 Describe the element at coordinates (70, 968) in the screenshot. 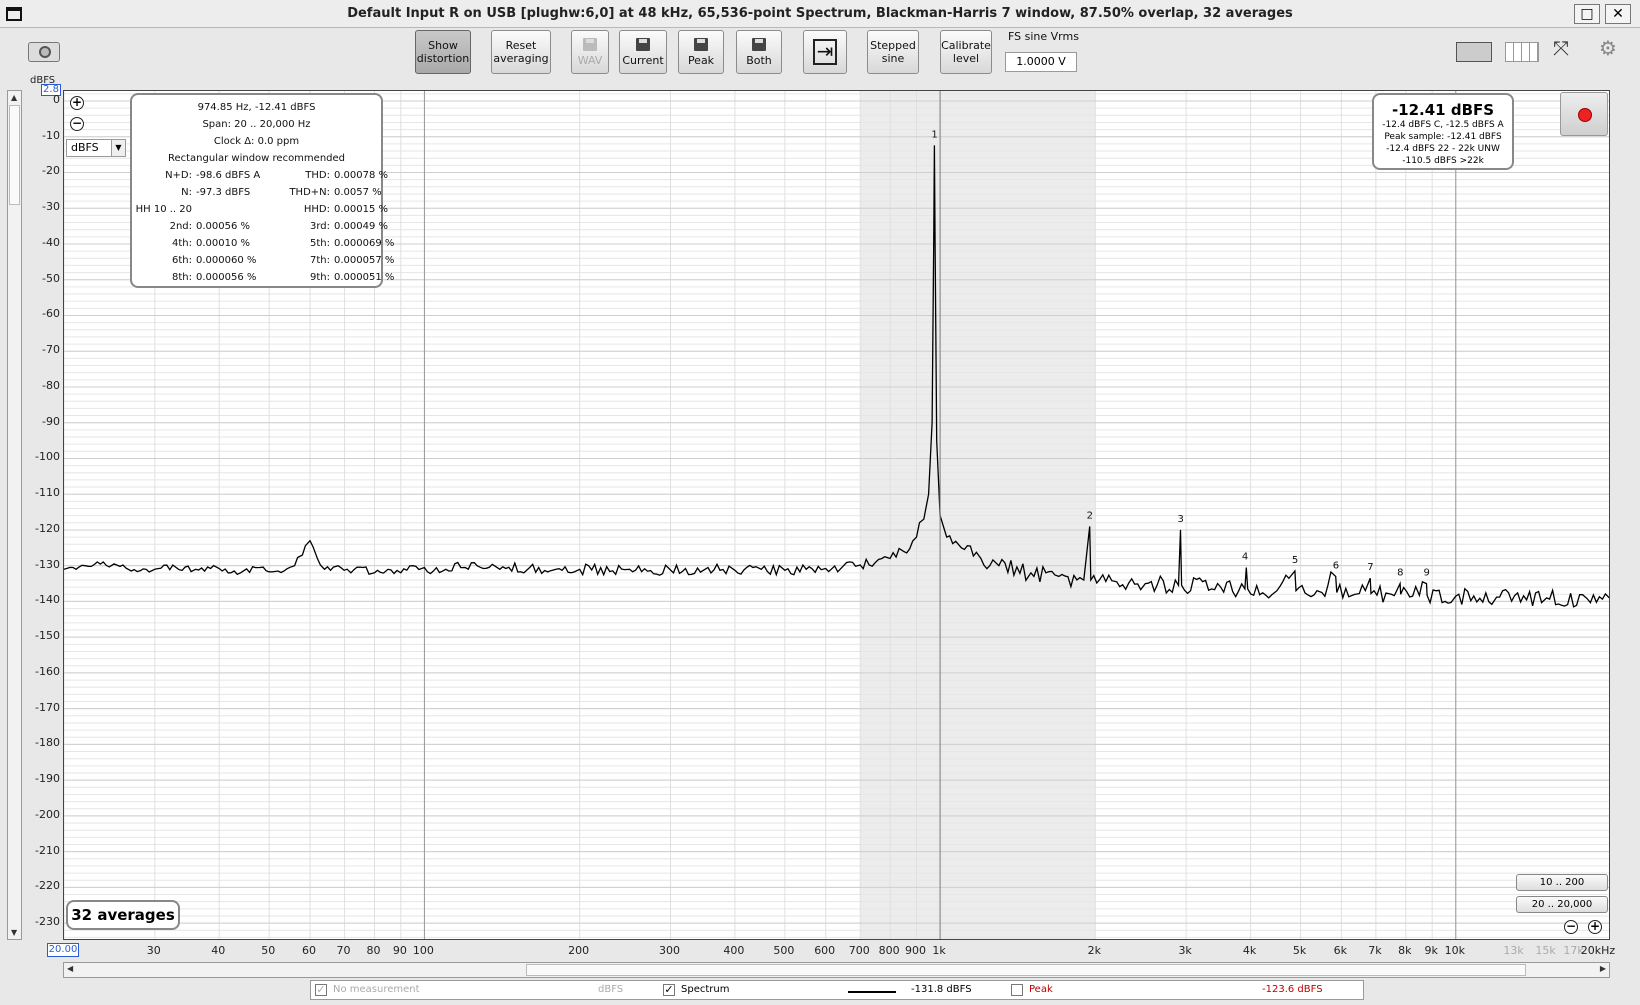

I see `scroll-left-icon: ◀` at that location.